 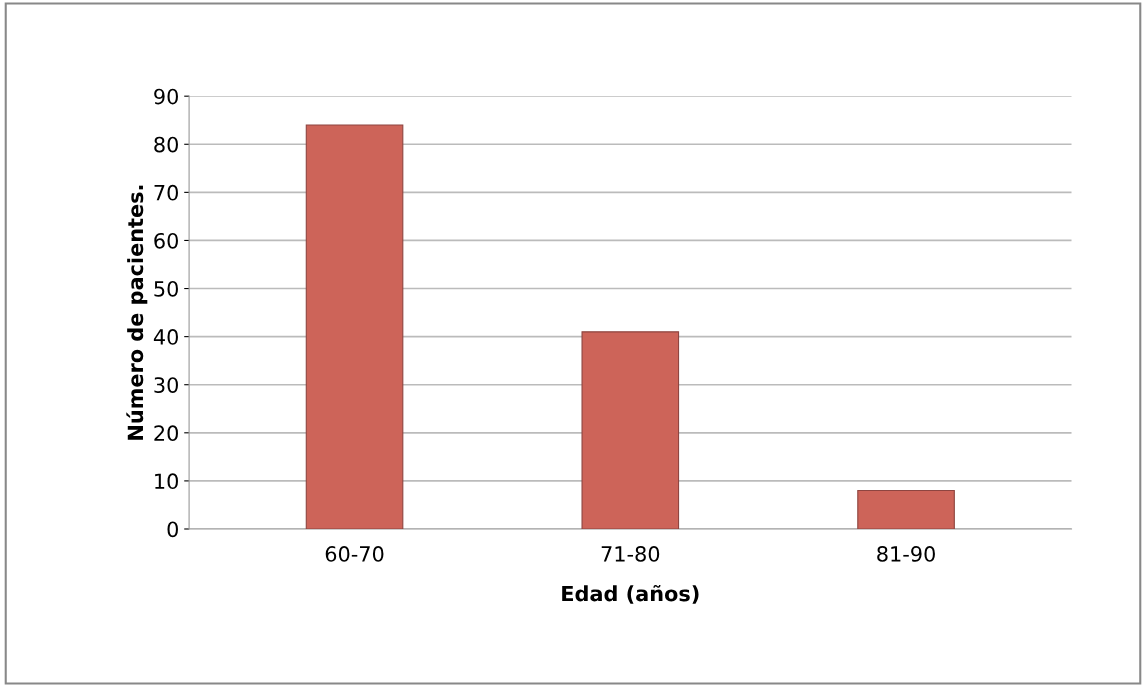 What do you see at coordinates (166, 144) in the screenshot?
I see `y-tick-label: 80` at bounding box center [166, 144].